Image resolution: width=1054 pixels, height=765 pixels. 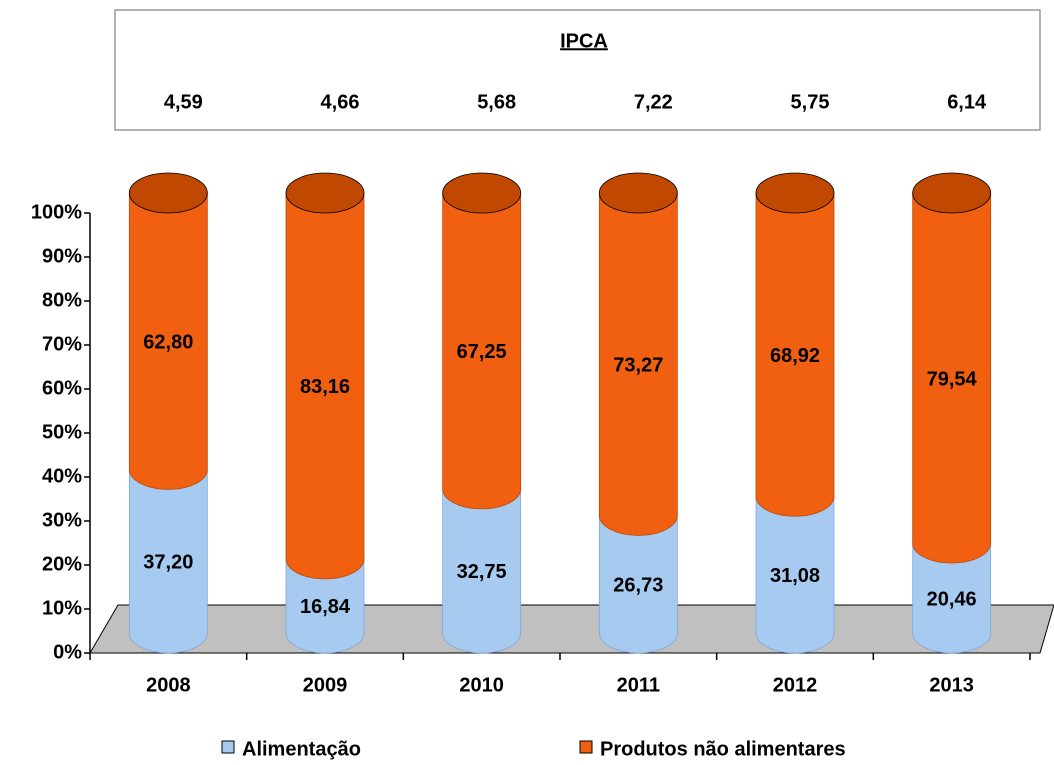 I want to click on y-tick-label: 30%, so click(x=62, y=520).